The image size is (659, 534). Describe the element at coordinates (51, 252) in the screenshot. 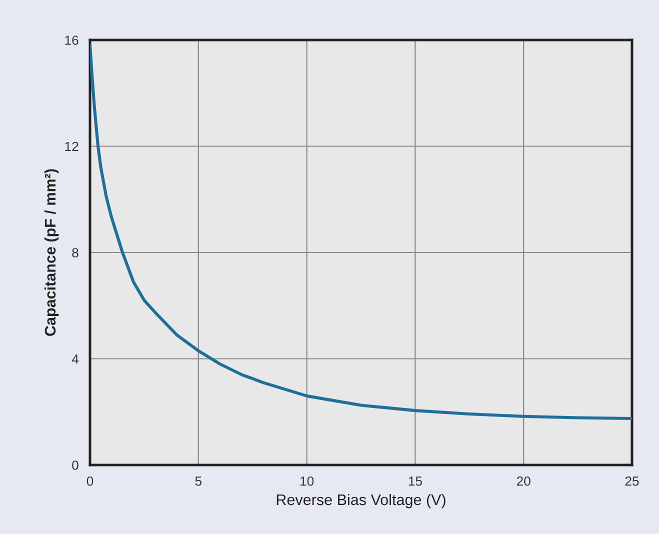

I see `y-axis-title: Capacitance (pF / mm²)` at that location.